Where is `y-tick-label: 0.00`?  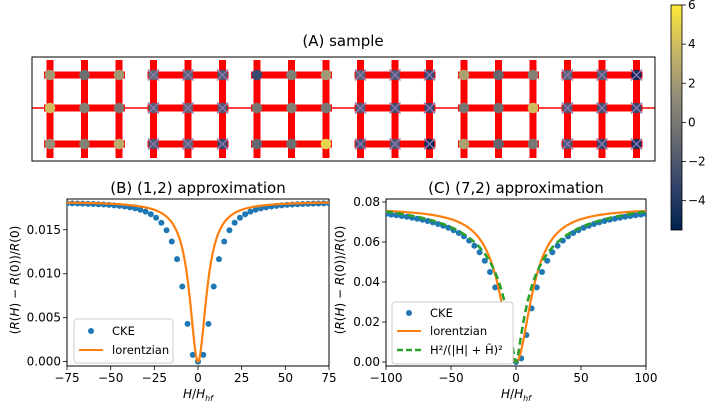 y-tick-label: 0.00 is located at coordinates (366, 362).